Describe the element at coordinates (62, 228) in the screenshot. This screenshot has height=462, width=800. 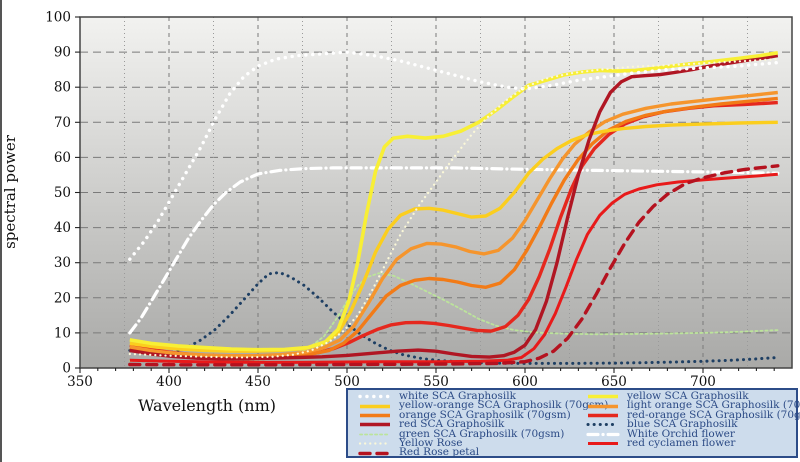
I see `y-tick-label: 40` at that location.